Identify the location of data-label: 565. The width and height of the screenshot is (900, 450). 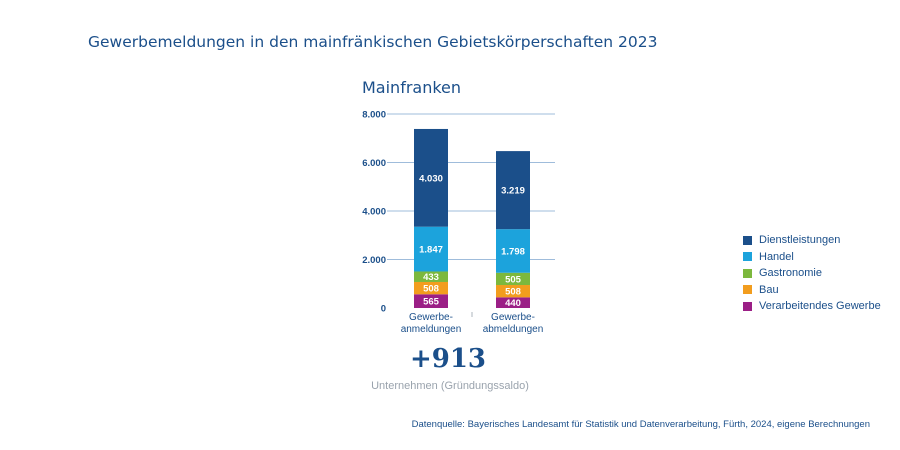
(431, 302).